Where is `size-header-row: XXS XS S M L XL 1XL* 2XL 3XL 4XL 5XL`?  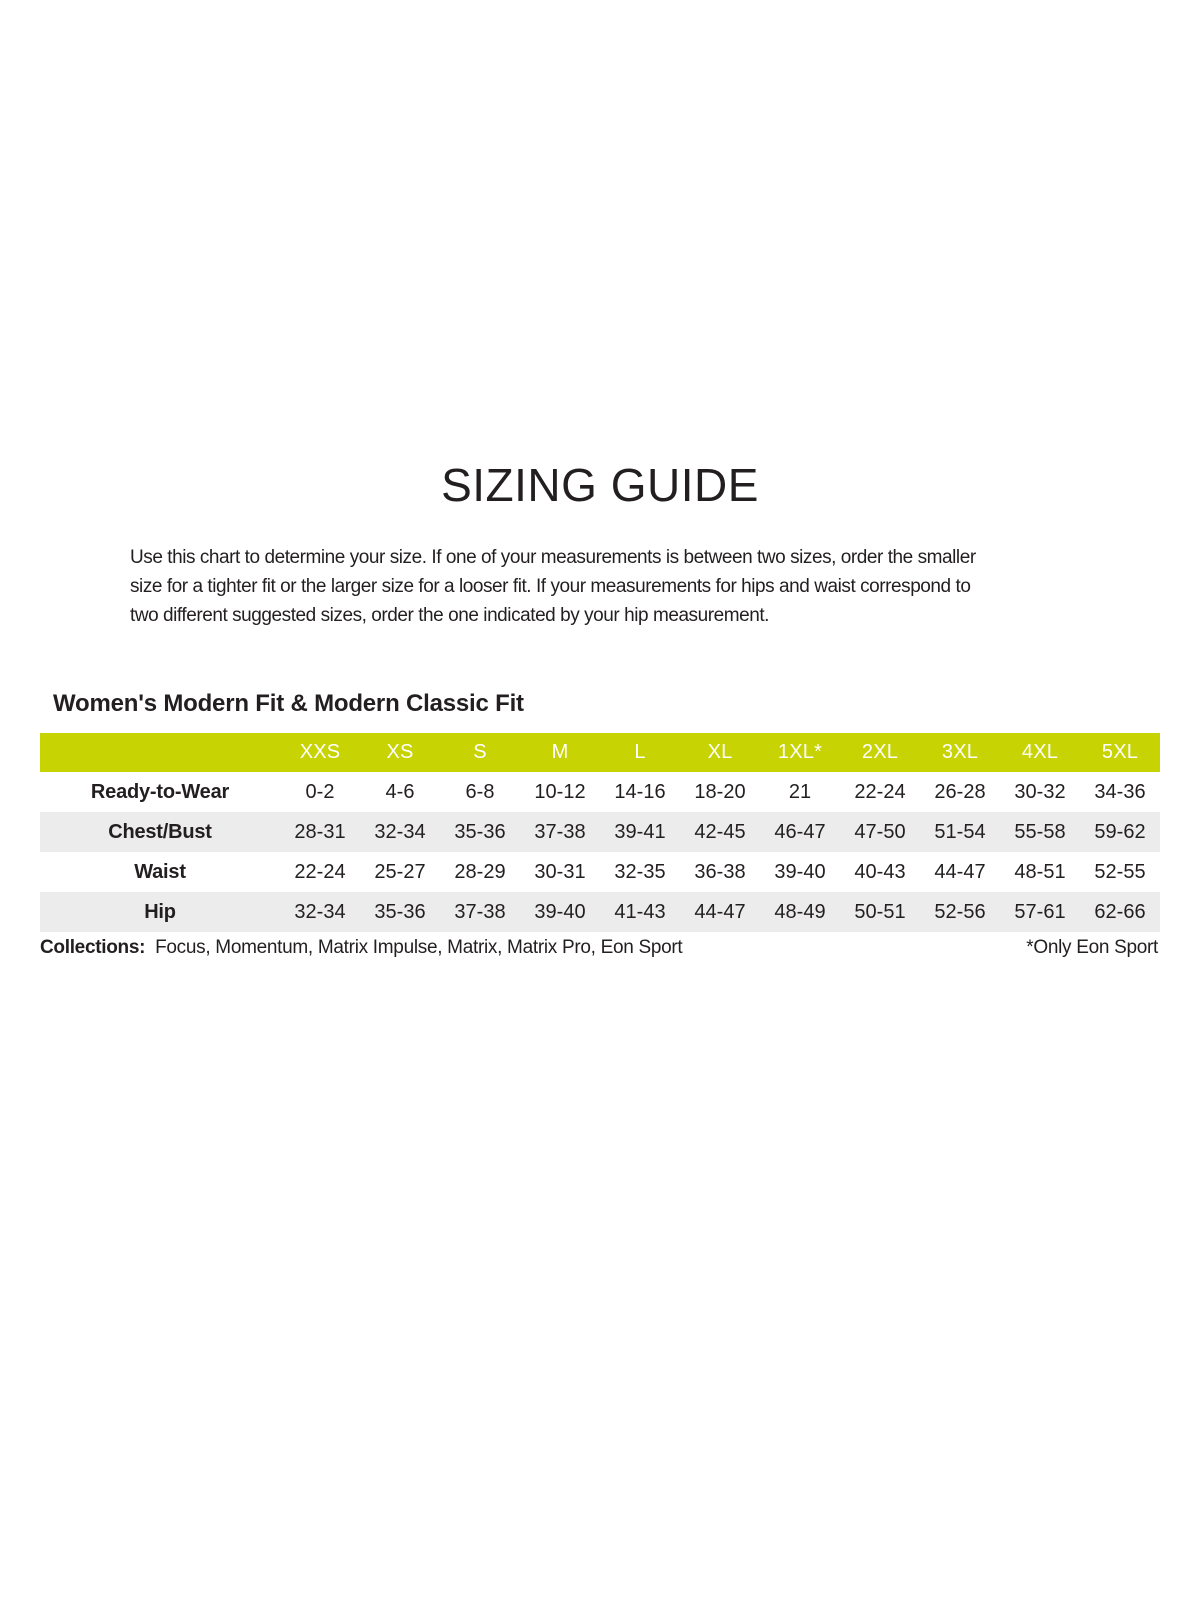 size-header-row: XXS XS S M L XL 1XL* 2XL 3XL 4XL 5XL is located at coordinates (600, 752).